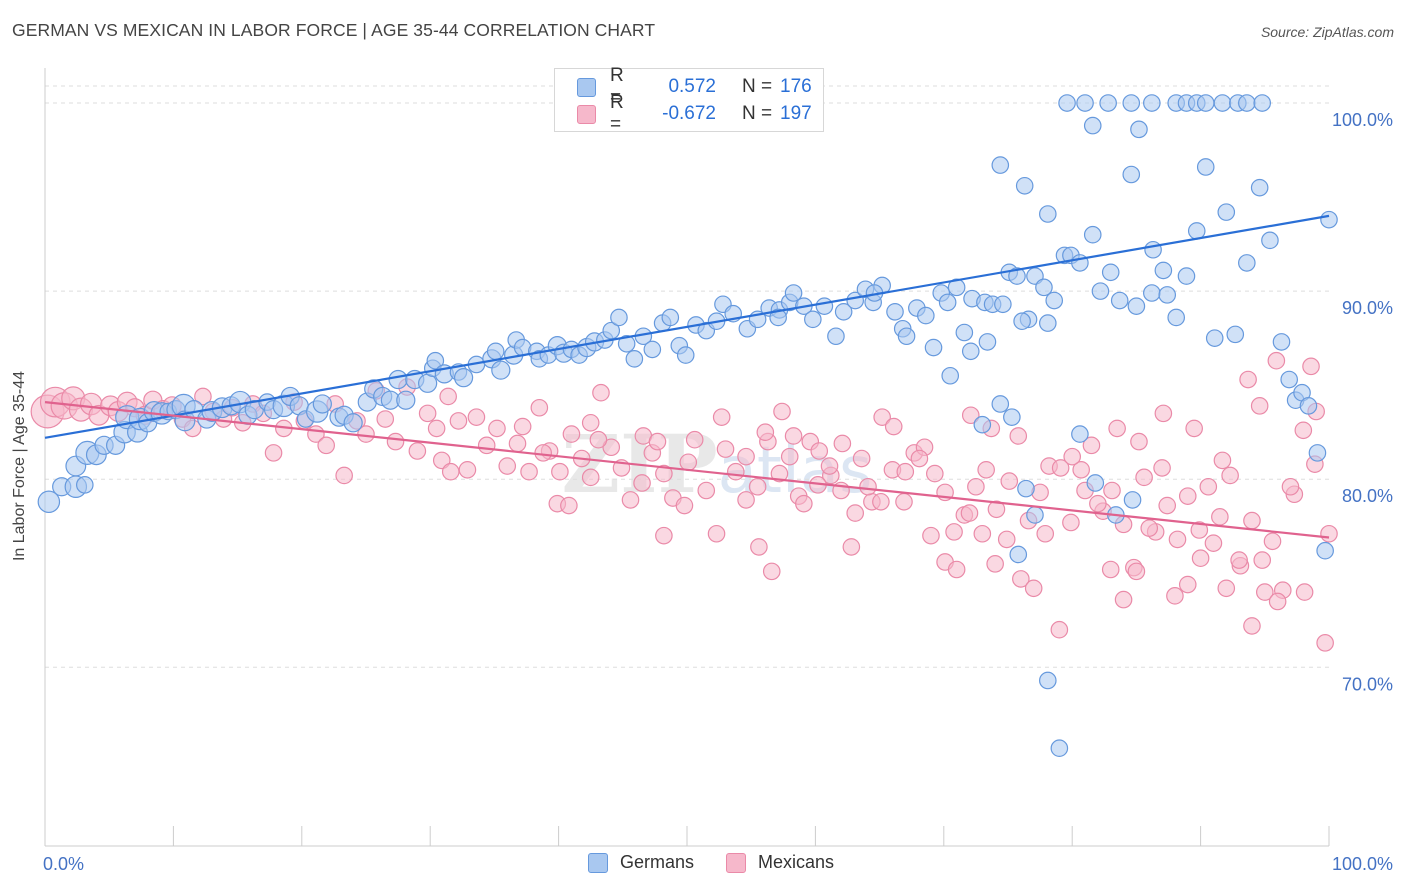  I want to click on n-value: 197, so click(796, 113).